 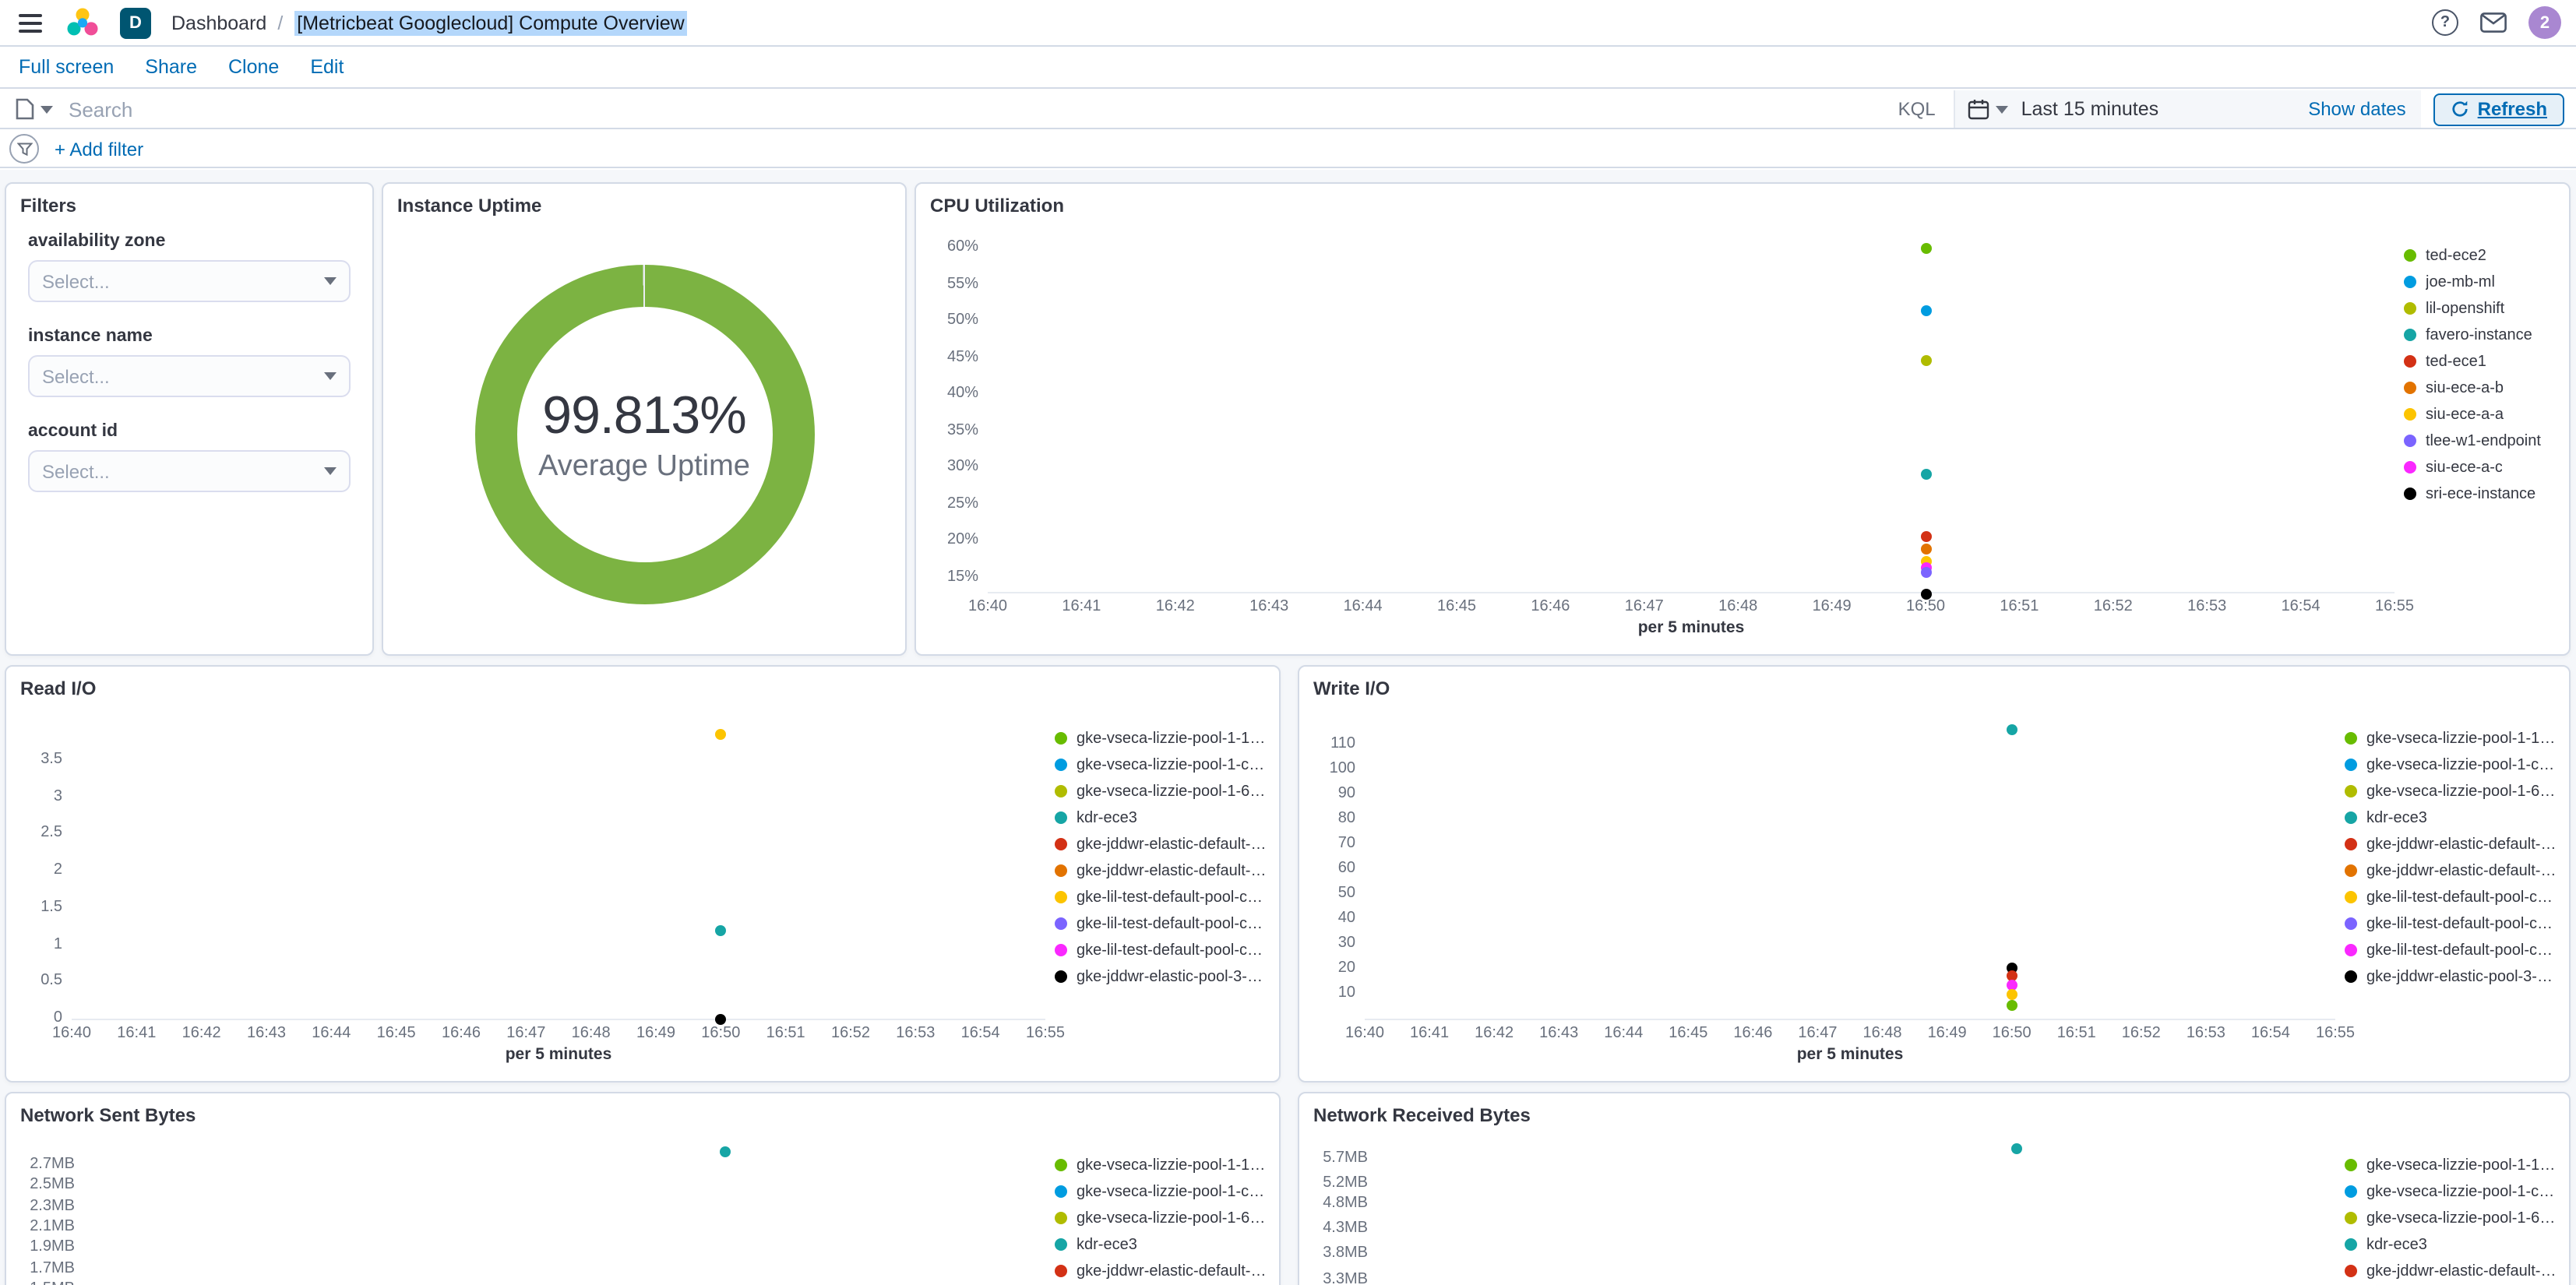 I want to click on legend-item: siu-ece-a-a, so click(x=2482, y=414).